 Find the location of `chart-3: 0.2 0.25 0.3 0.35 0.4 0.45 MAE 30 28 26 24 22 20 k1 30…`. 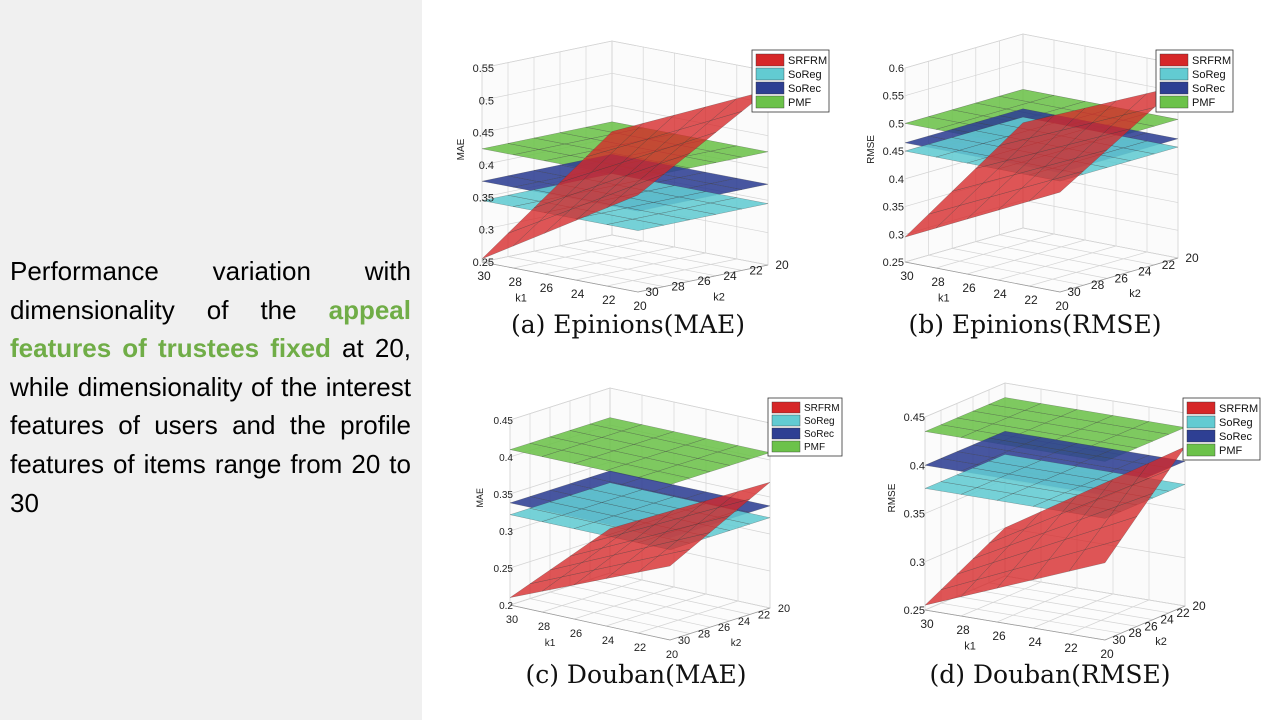

chart-3: 0.2 0.25 0.3 0.35 0.4 0.45 MAE 30 28 26 24 22 20 k1 30… is located at coordinates (659, 538).